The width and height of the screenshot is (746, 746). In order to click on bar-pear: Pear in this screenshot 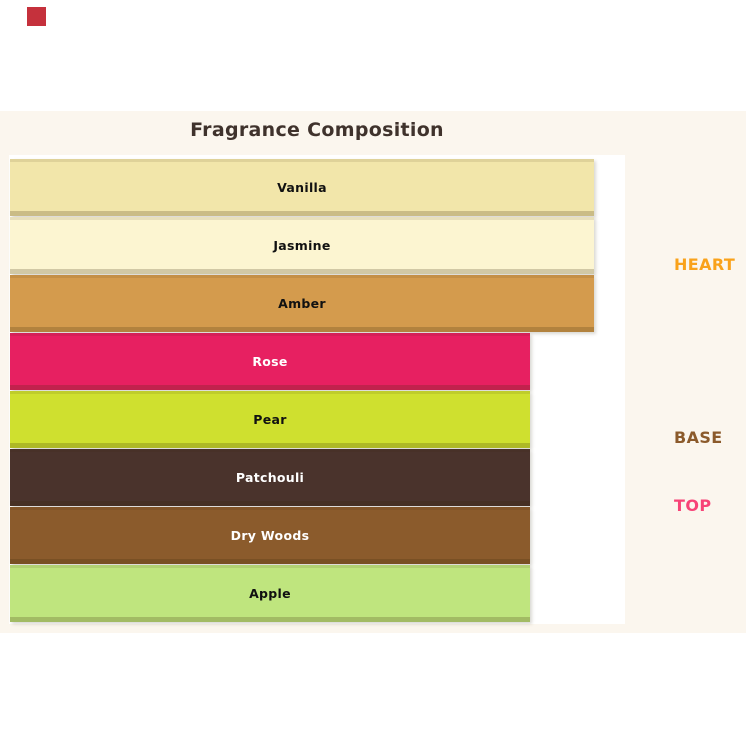, I will do `click(270, 419)`.